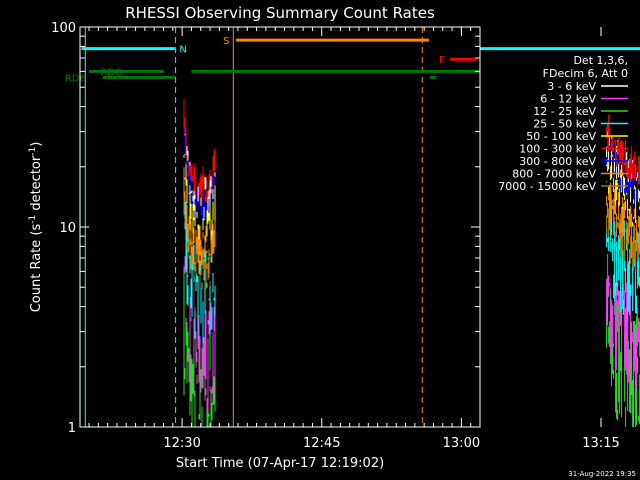 This screenshot has height=480, width=640. Describe the element at coordinates (585, 73) in the screenshot. I see `legend-title-line: FDecim 6, Att 0` at that location.